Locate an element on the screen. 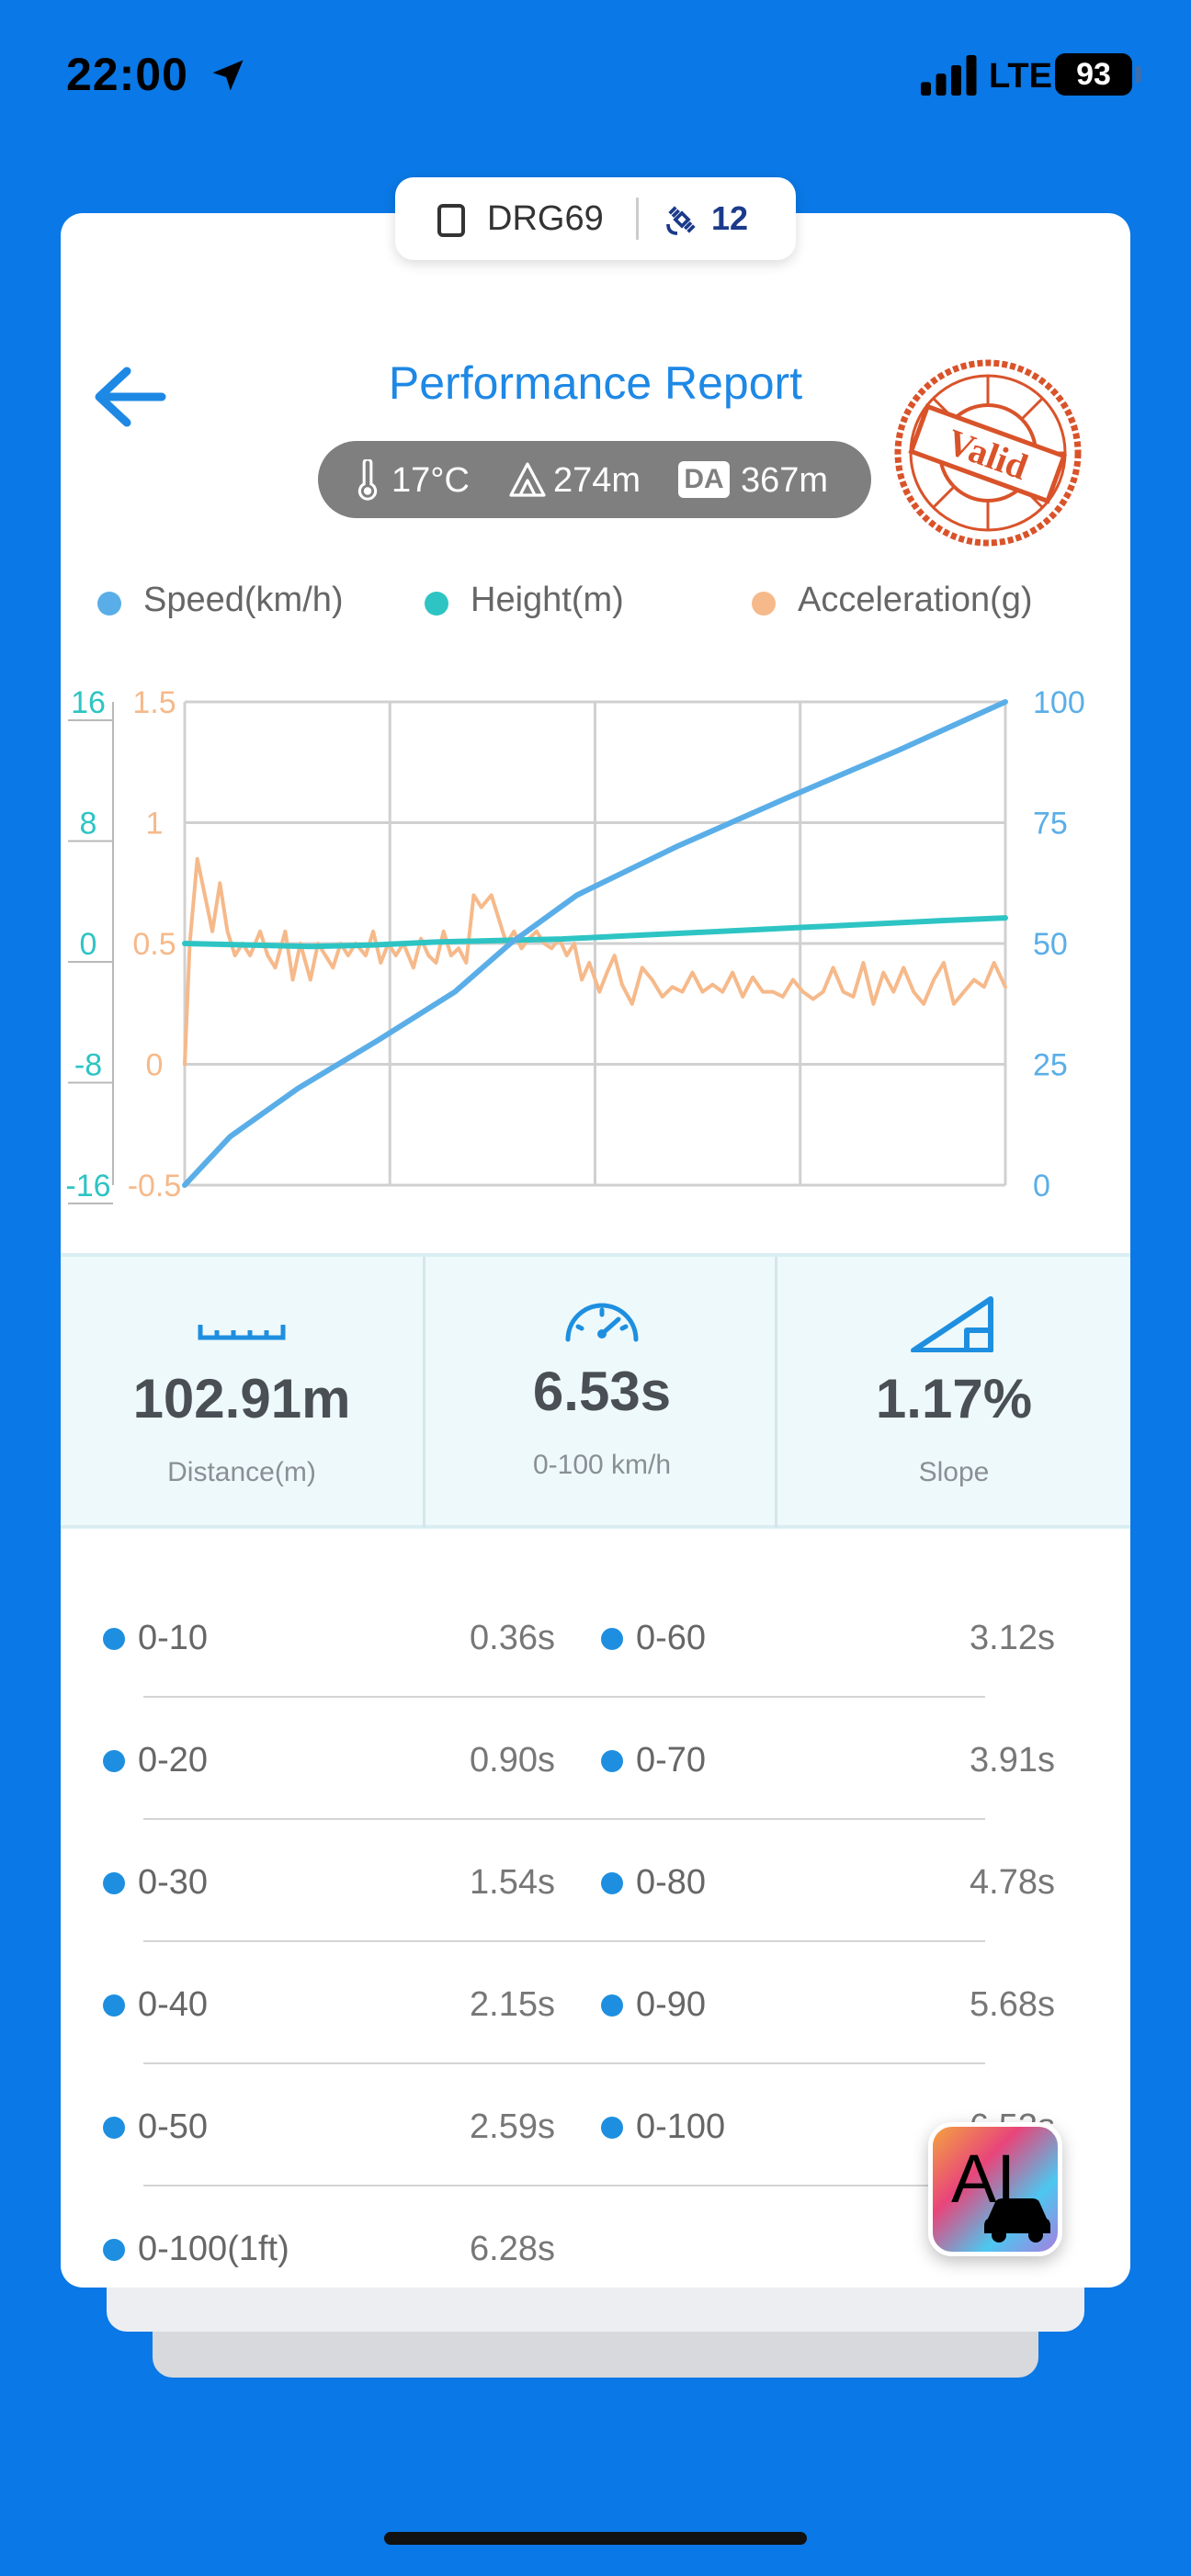 The image size is (1191, 2576). metric-slope: 1.17% Slope is located at coordinates (954, 1394).